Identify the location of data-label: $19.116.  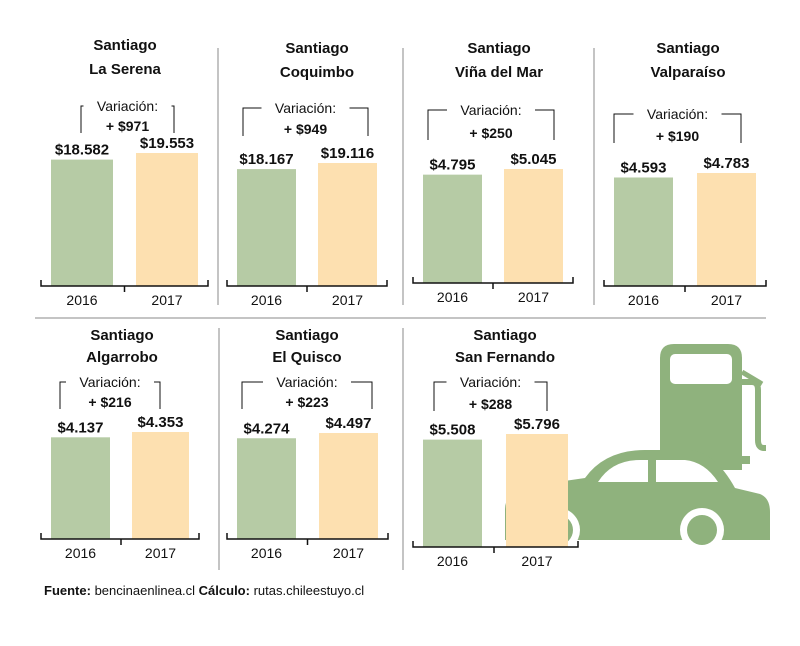
(347, 153).